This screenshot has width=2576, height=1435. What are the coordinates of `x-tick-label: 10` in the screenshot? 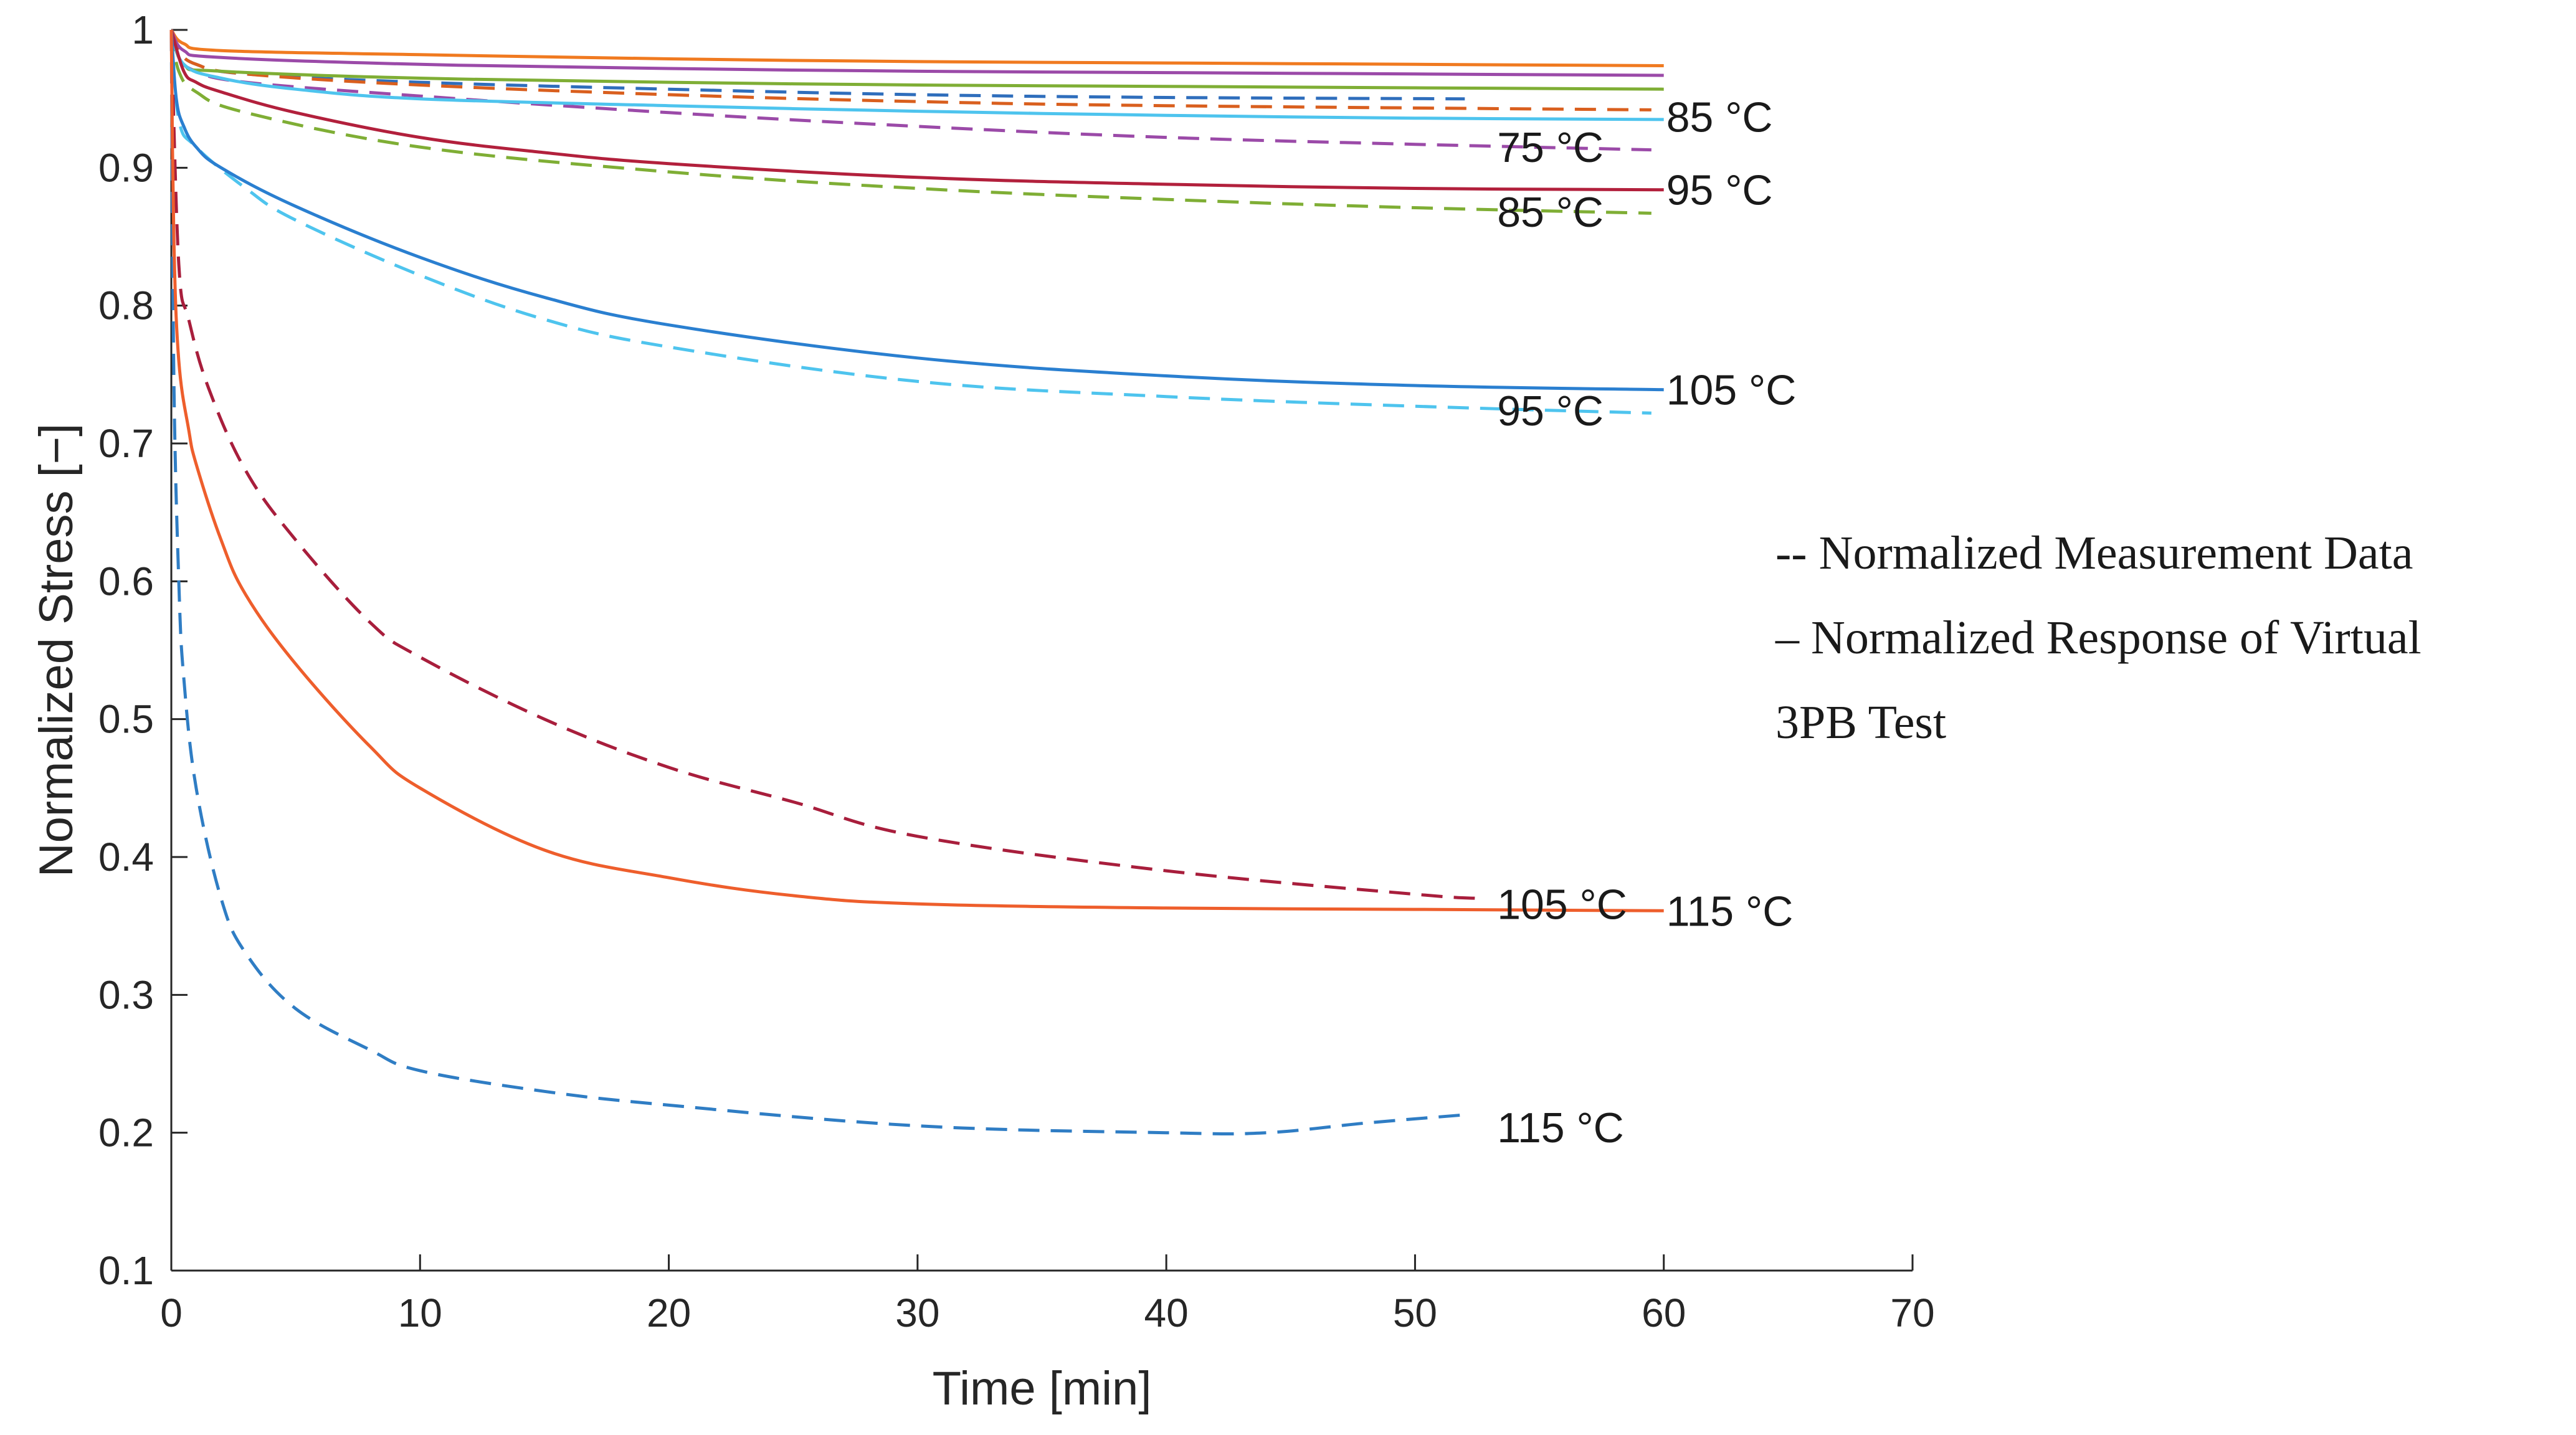 It's located at (420, 1313).